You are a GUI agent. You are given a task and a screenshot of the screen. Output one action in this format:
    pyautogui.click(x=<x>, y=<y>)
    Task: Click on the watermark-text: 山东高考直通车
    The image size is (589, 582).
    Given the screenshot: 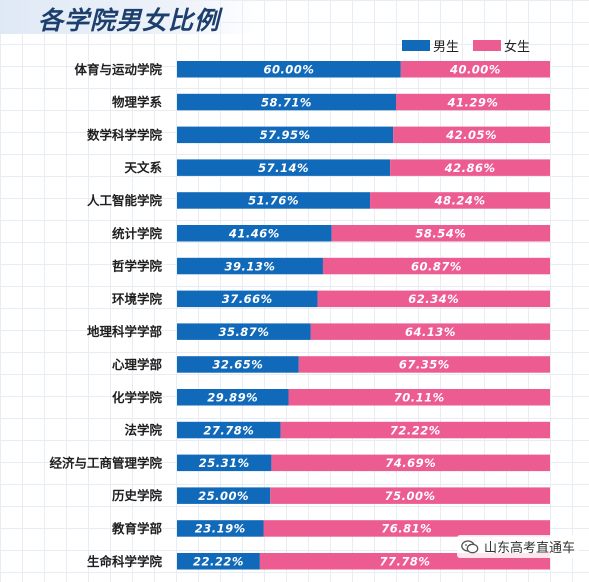 What is the action you would take?
    pyautogui.click(x=529, y=548)
    